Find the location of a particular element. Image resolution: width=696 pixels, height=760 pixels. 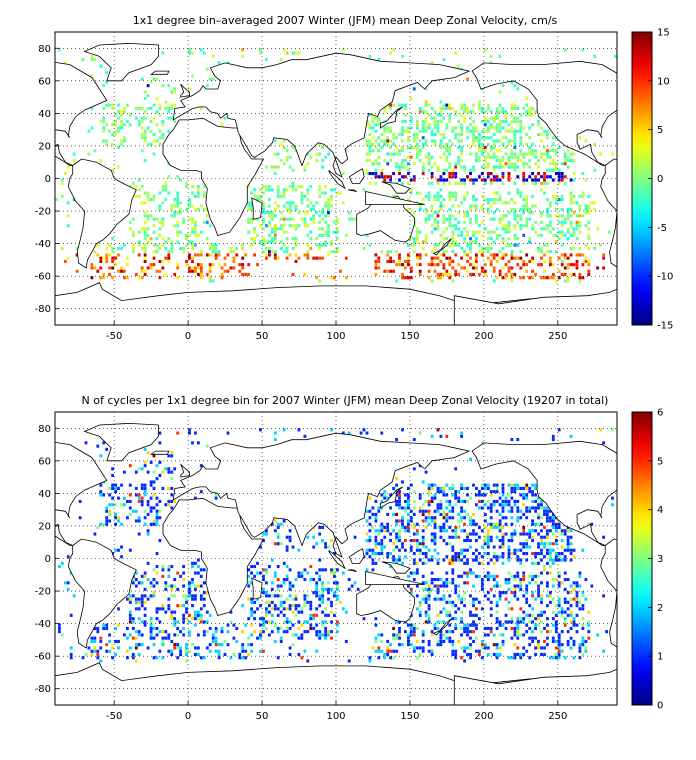

colorbar-tick-label: 6 is located at coordinates (660, 413).